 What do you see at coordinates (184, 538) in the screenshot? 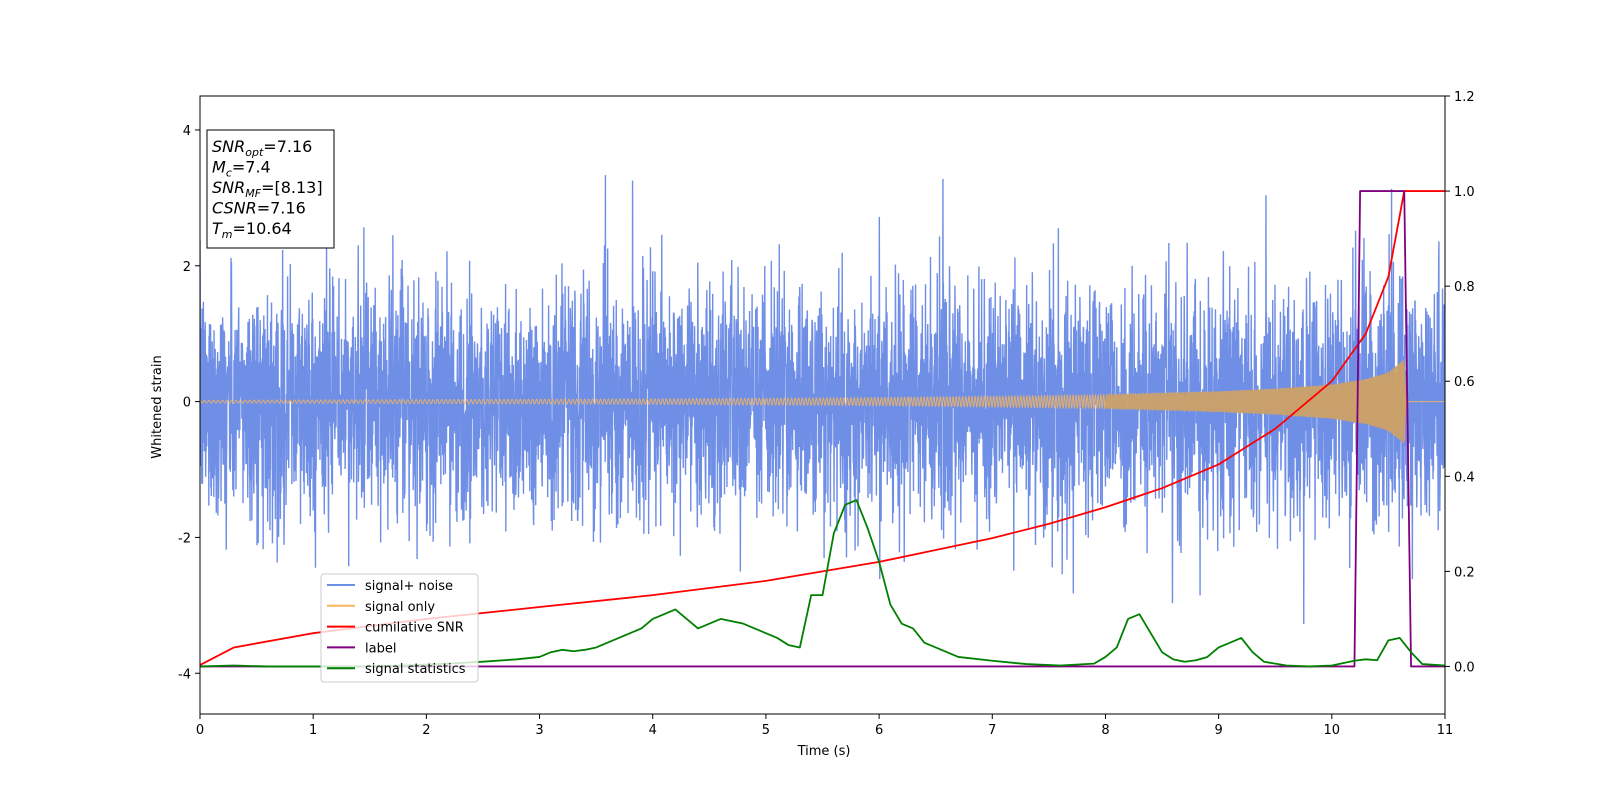
I see `y-tick-label: -2` at bounding box center [184, 538].